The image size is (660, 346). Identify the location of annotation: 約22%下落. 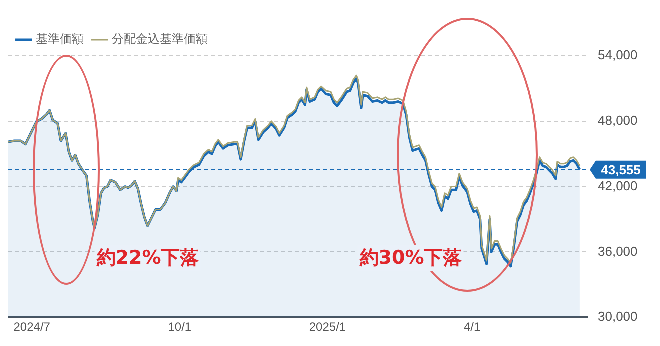
(148, 258).